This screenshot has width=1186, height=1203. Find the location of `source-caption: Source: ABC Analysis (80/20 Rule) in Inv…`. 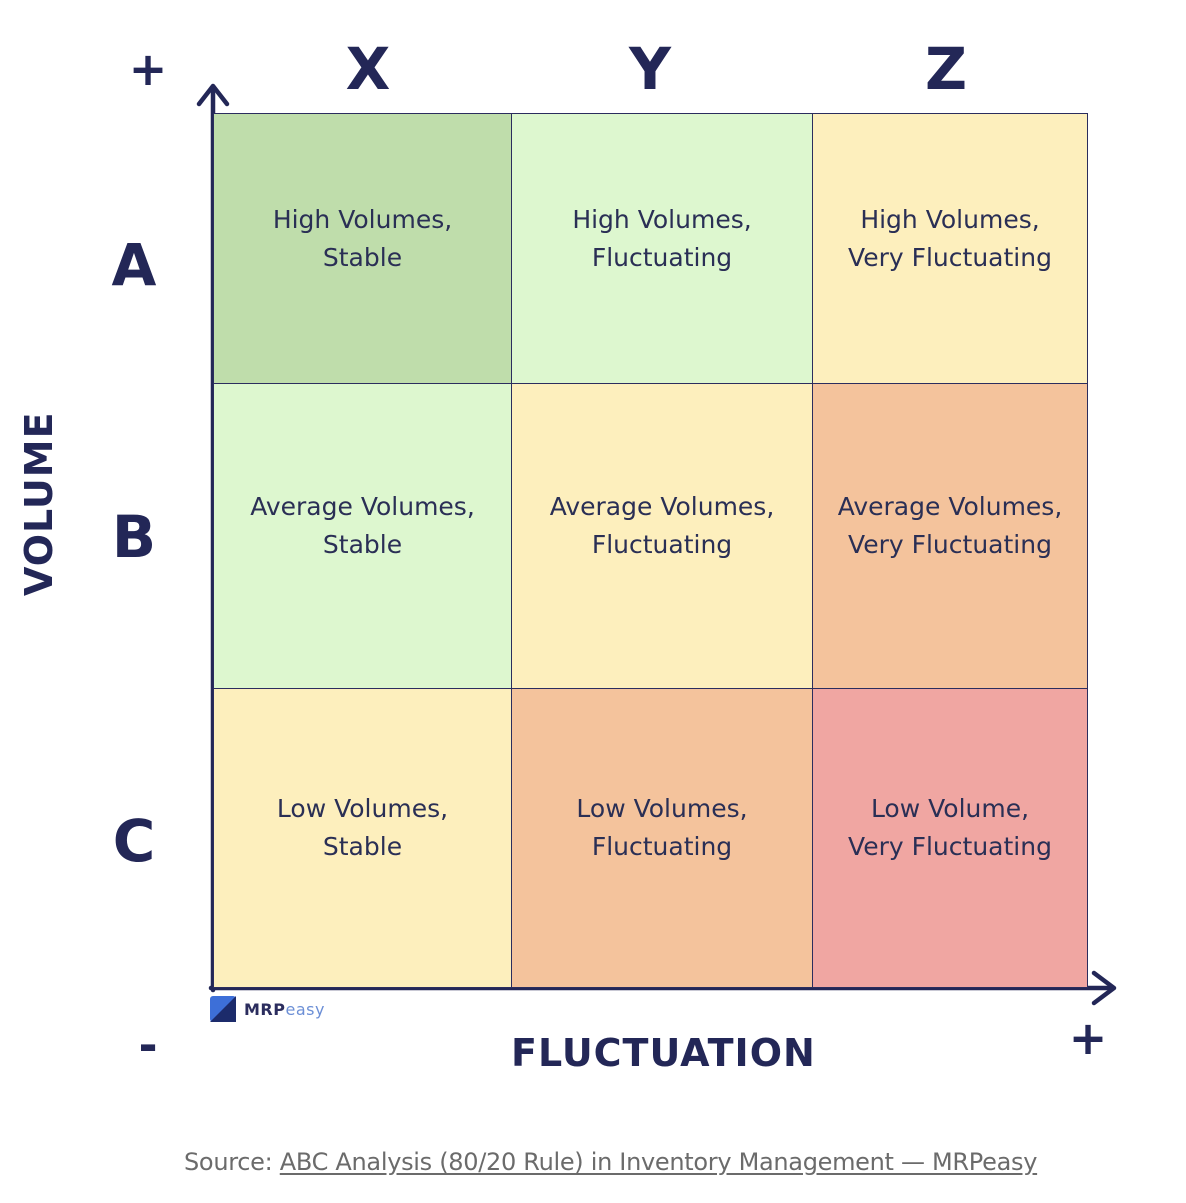

source-caption: Source: ABC Analysis (80/20 Rule) in Inv… is located at coordinates (610, 1162).